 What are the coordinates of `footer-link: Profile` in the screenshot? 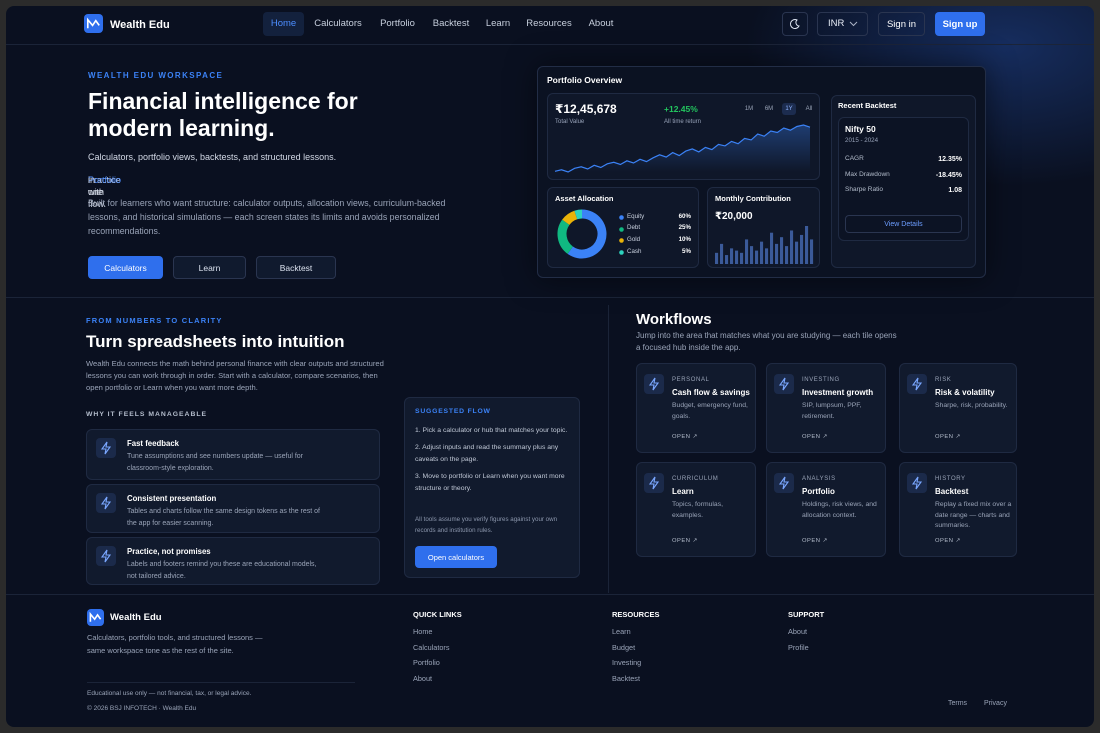 It's located at (798, 647).